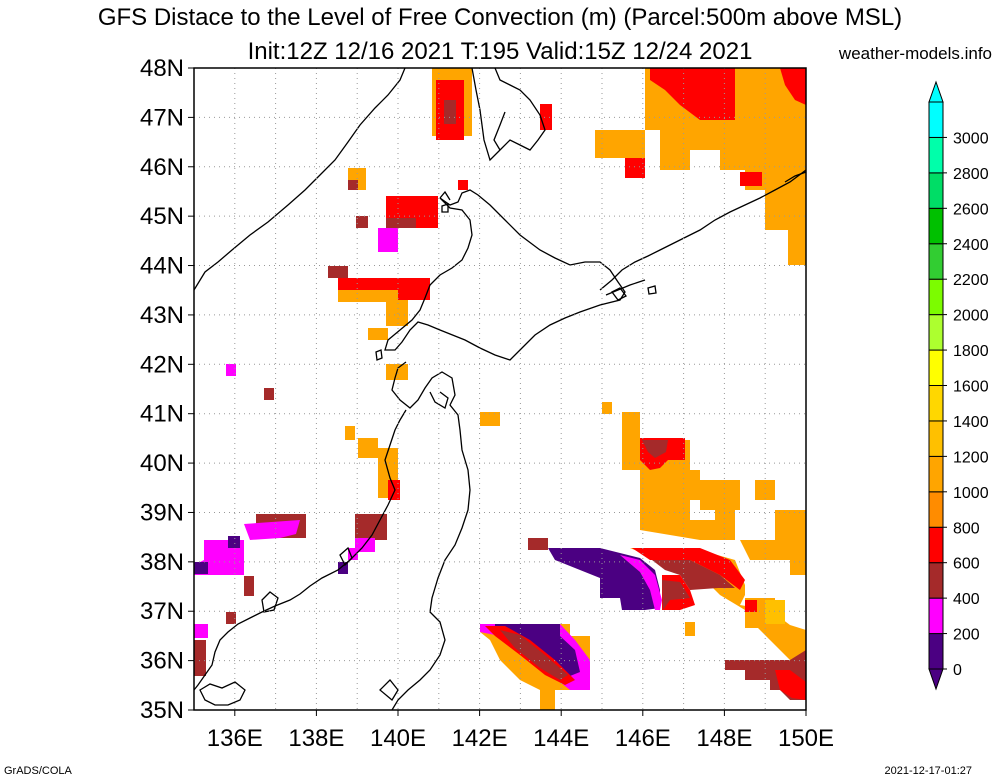  What do you see at coordinates (928, 771) in the screenshot?
I see `footer-timestamp: 2021-12-17-01:27` at bounding box center [928, 771].